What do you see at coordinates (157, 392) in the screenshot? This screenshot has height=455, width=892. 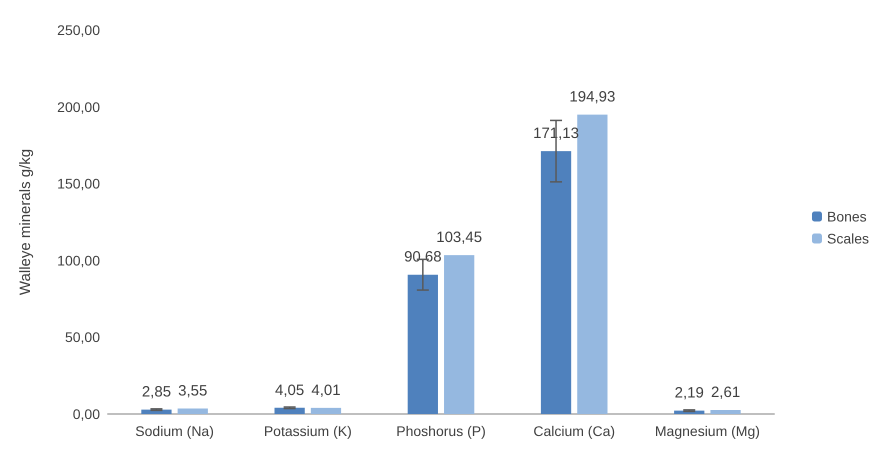 I see `data-label: 2,85` at bounding box center [157, 392].